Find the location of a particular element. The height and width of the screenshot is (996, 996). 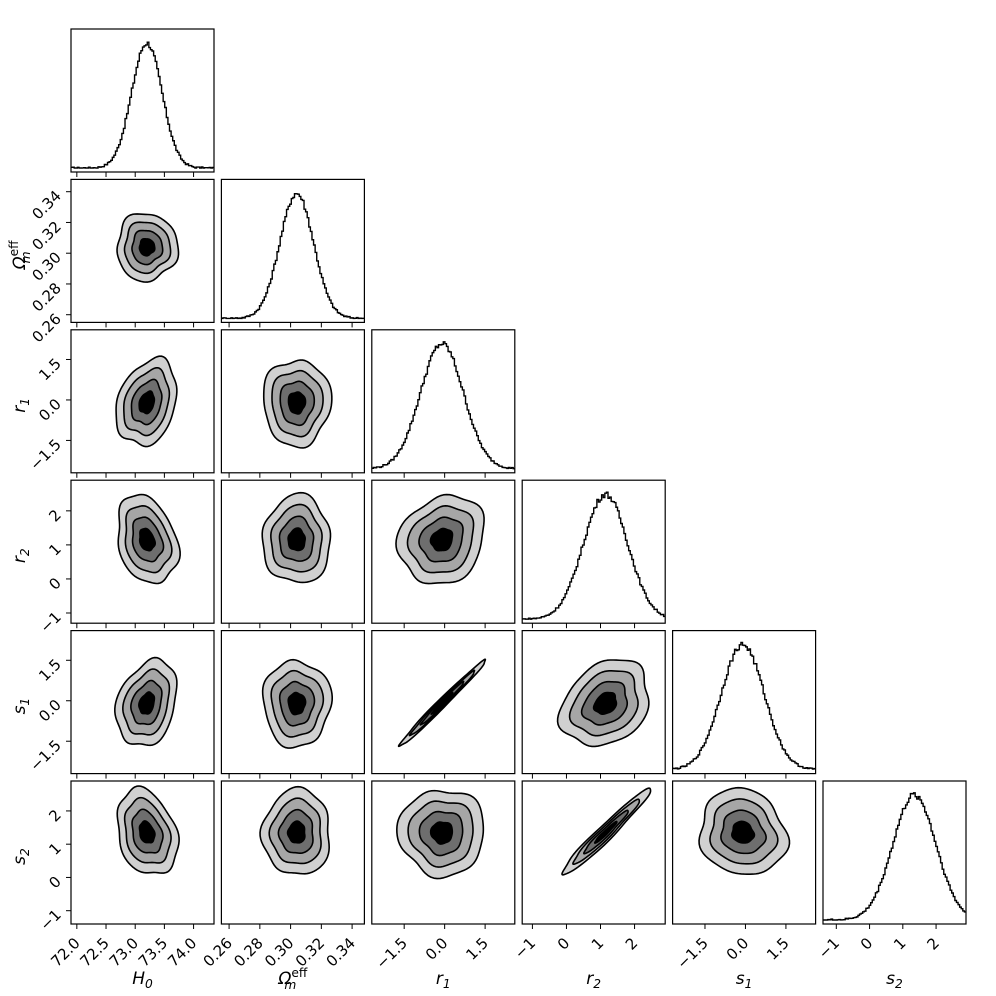

panel-r2-r2 is located at coordinates (593, 554).